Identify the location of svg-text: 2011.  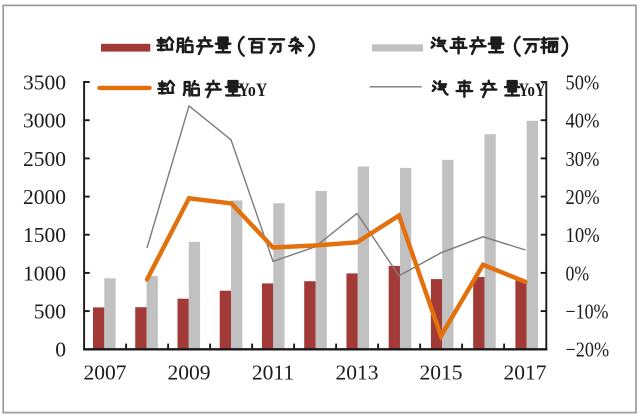
(273, 373).